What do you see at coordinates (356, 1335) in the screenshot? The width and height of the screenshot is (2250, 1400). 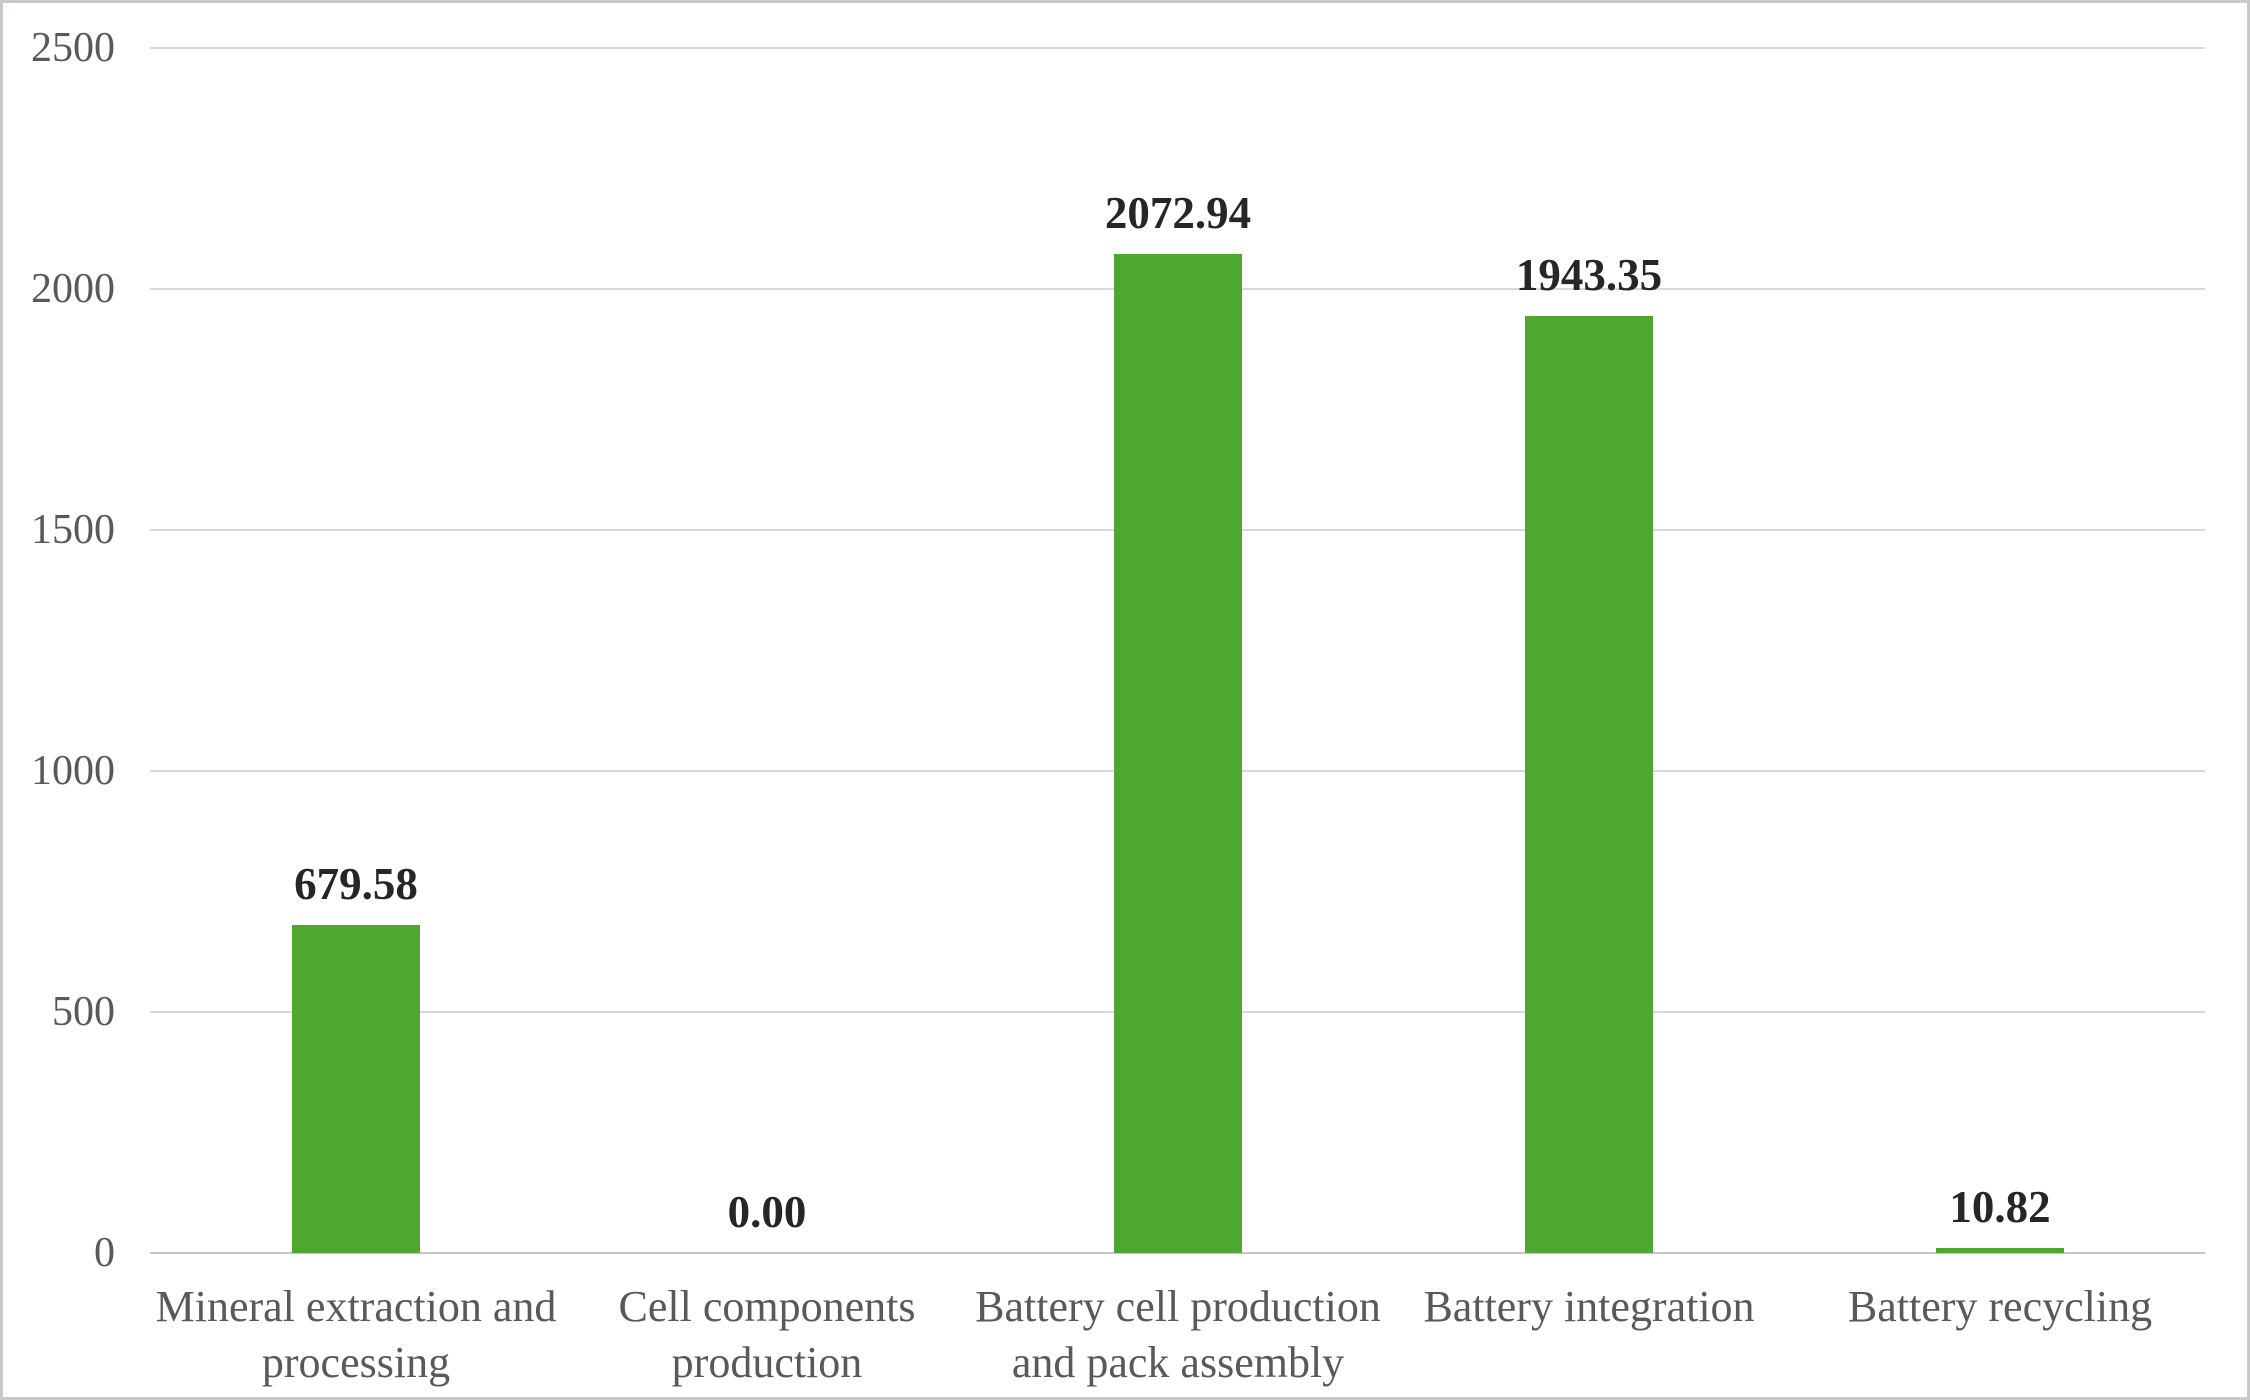 I see `x-axis-category-label: Mineral extraction and processing` at bounding box center [356, 1335].